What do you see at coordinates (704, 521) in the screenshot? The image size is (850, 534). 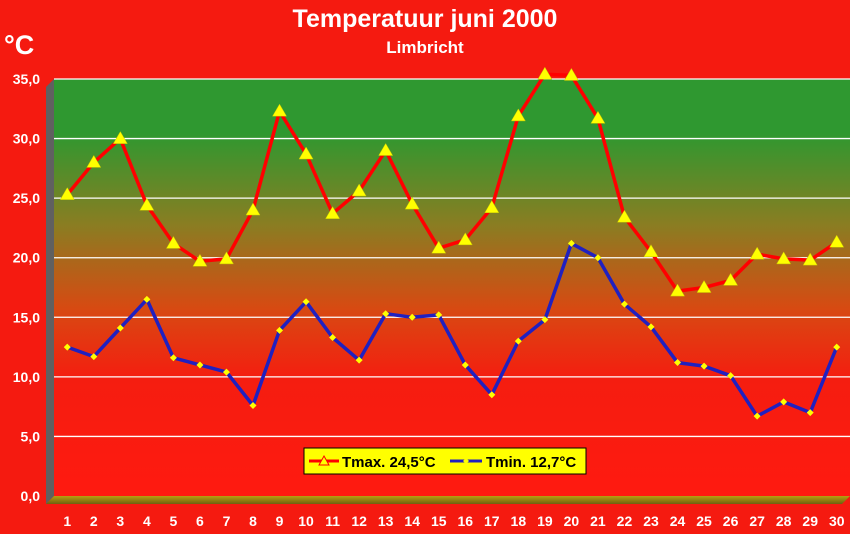 I see `x-tick-label: 25` at bounding box center [704, 521].